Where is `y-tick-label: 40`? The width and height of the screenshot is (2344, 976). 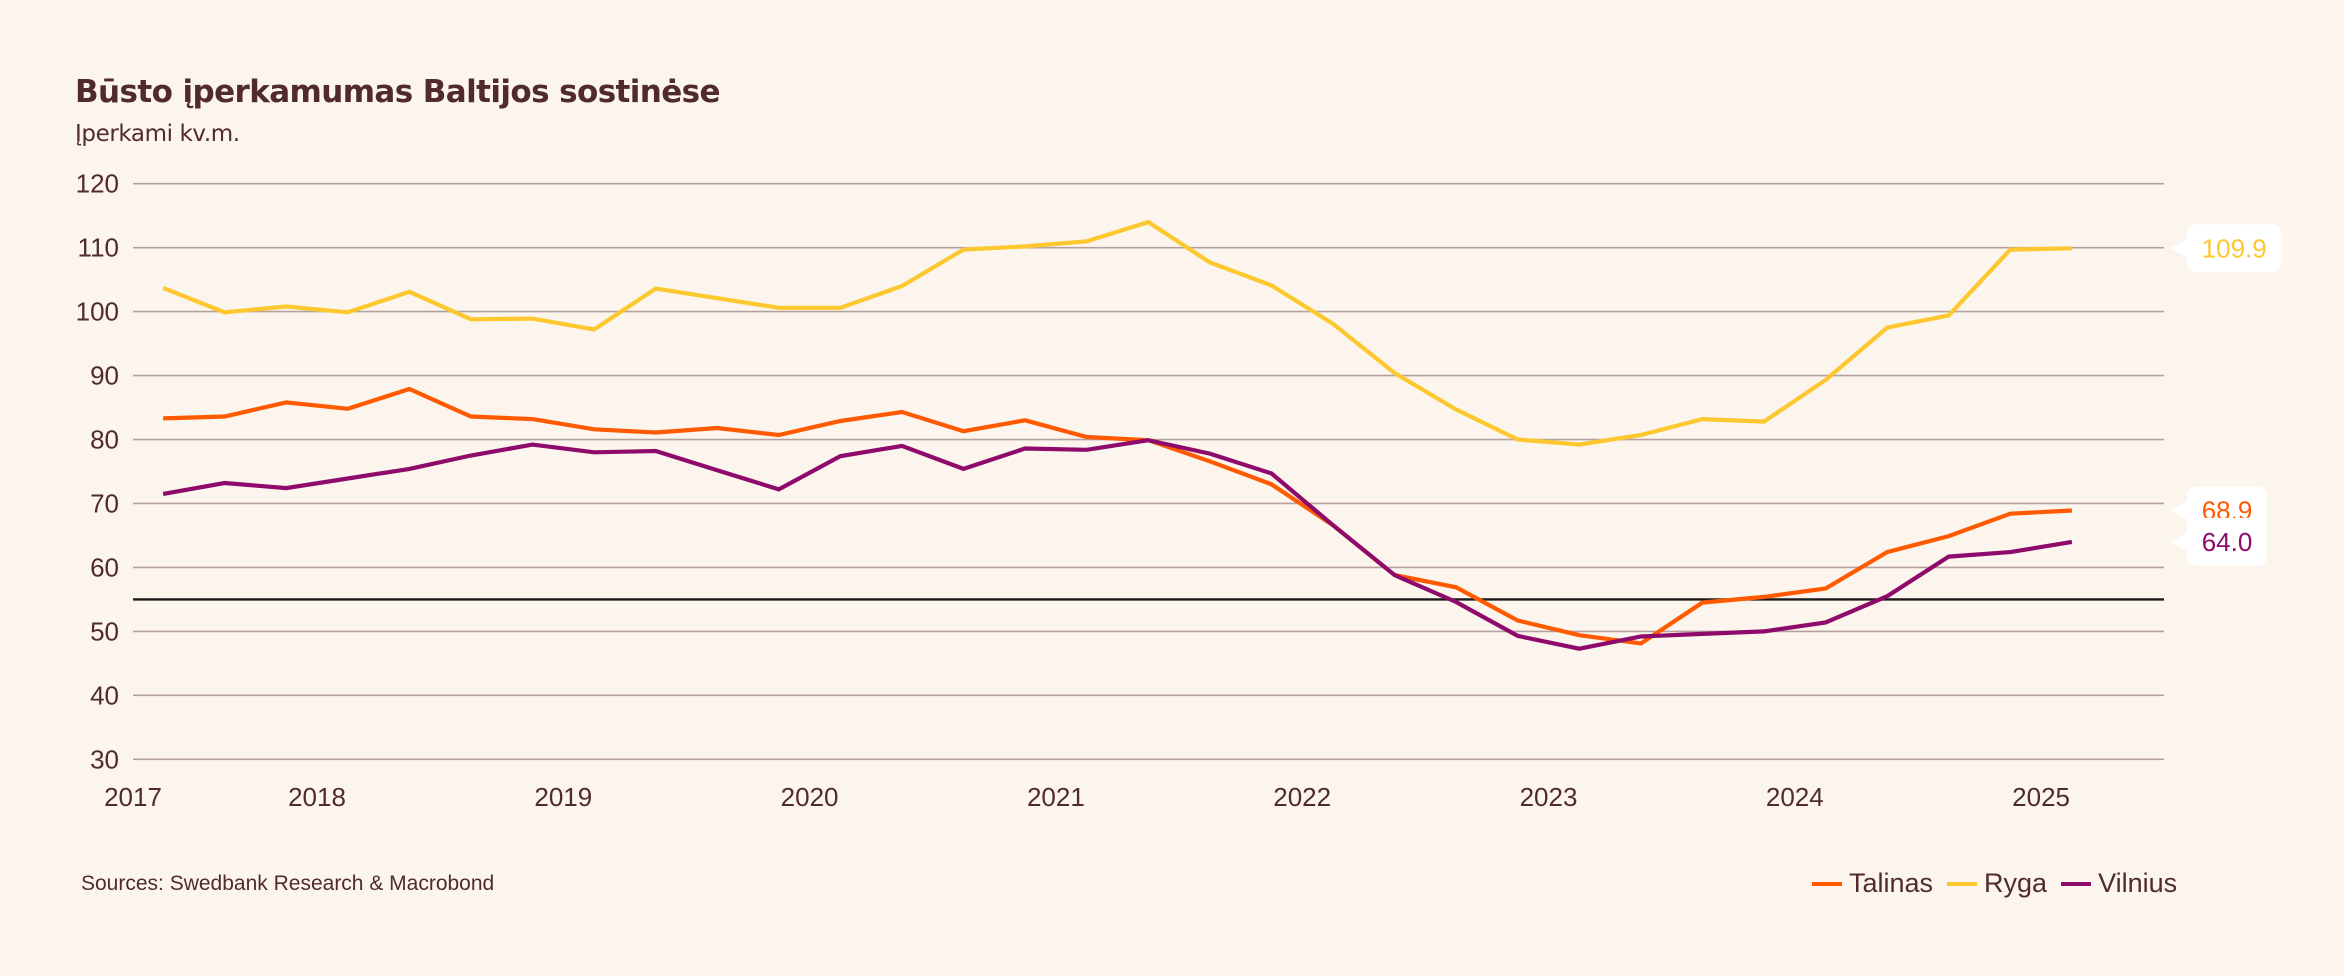
y-tick-label: 40 is located at coordinates (104, 695).